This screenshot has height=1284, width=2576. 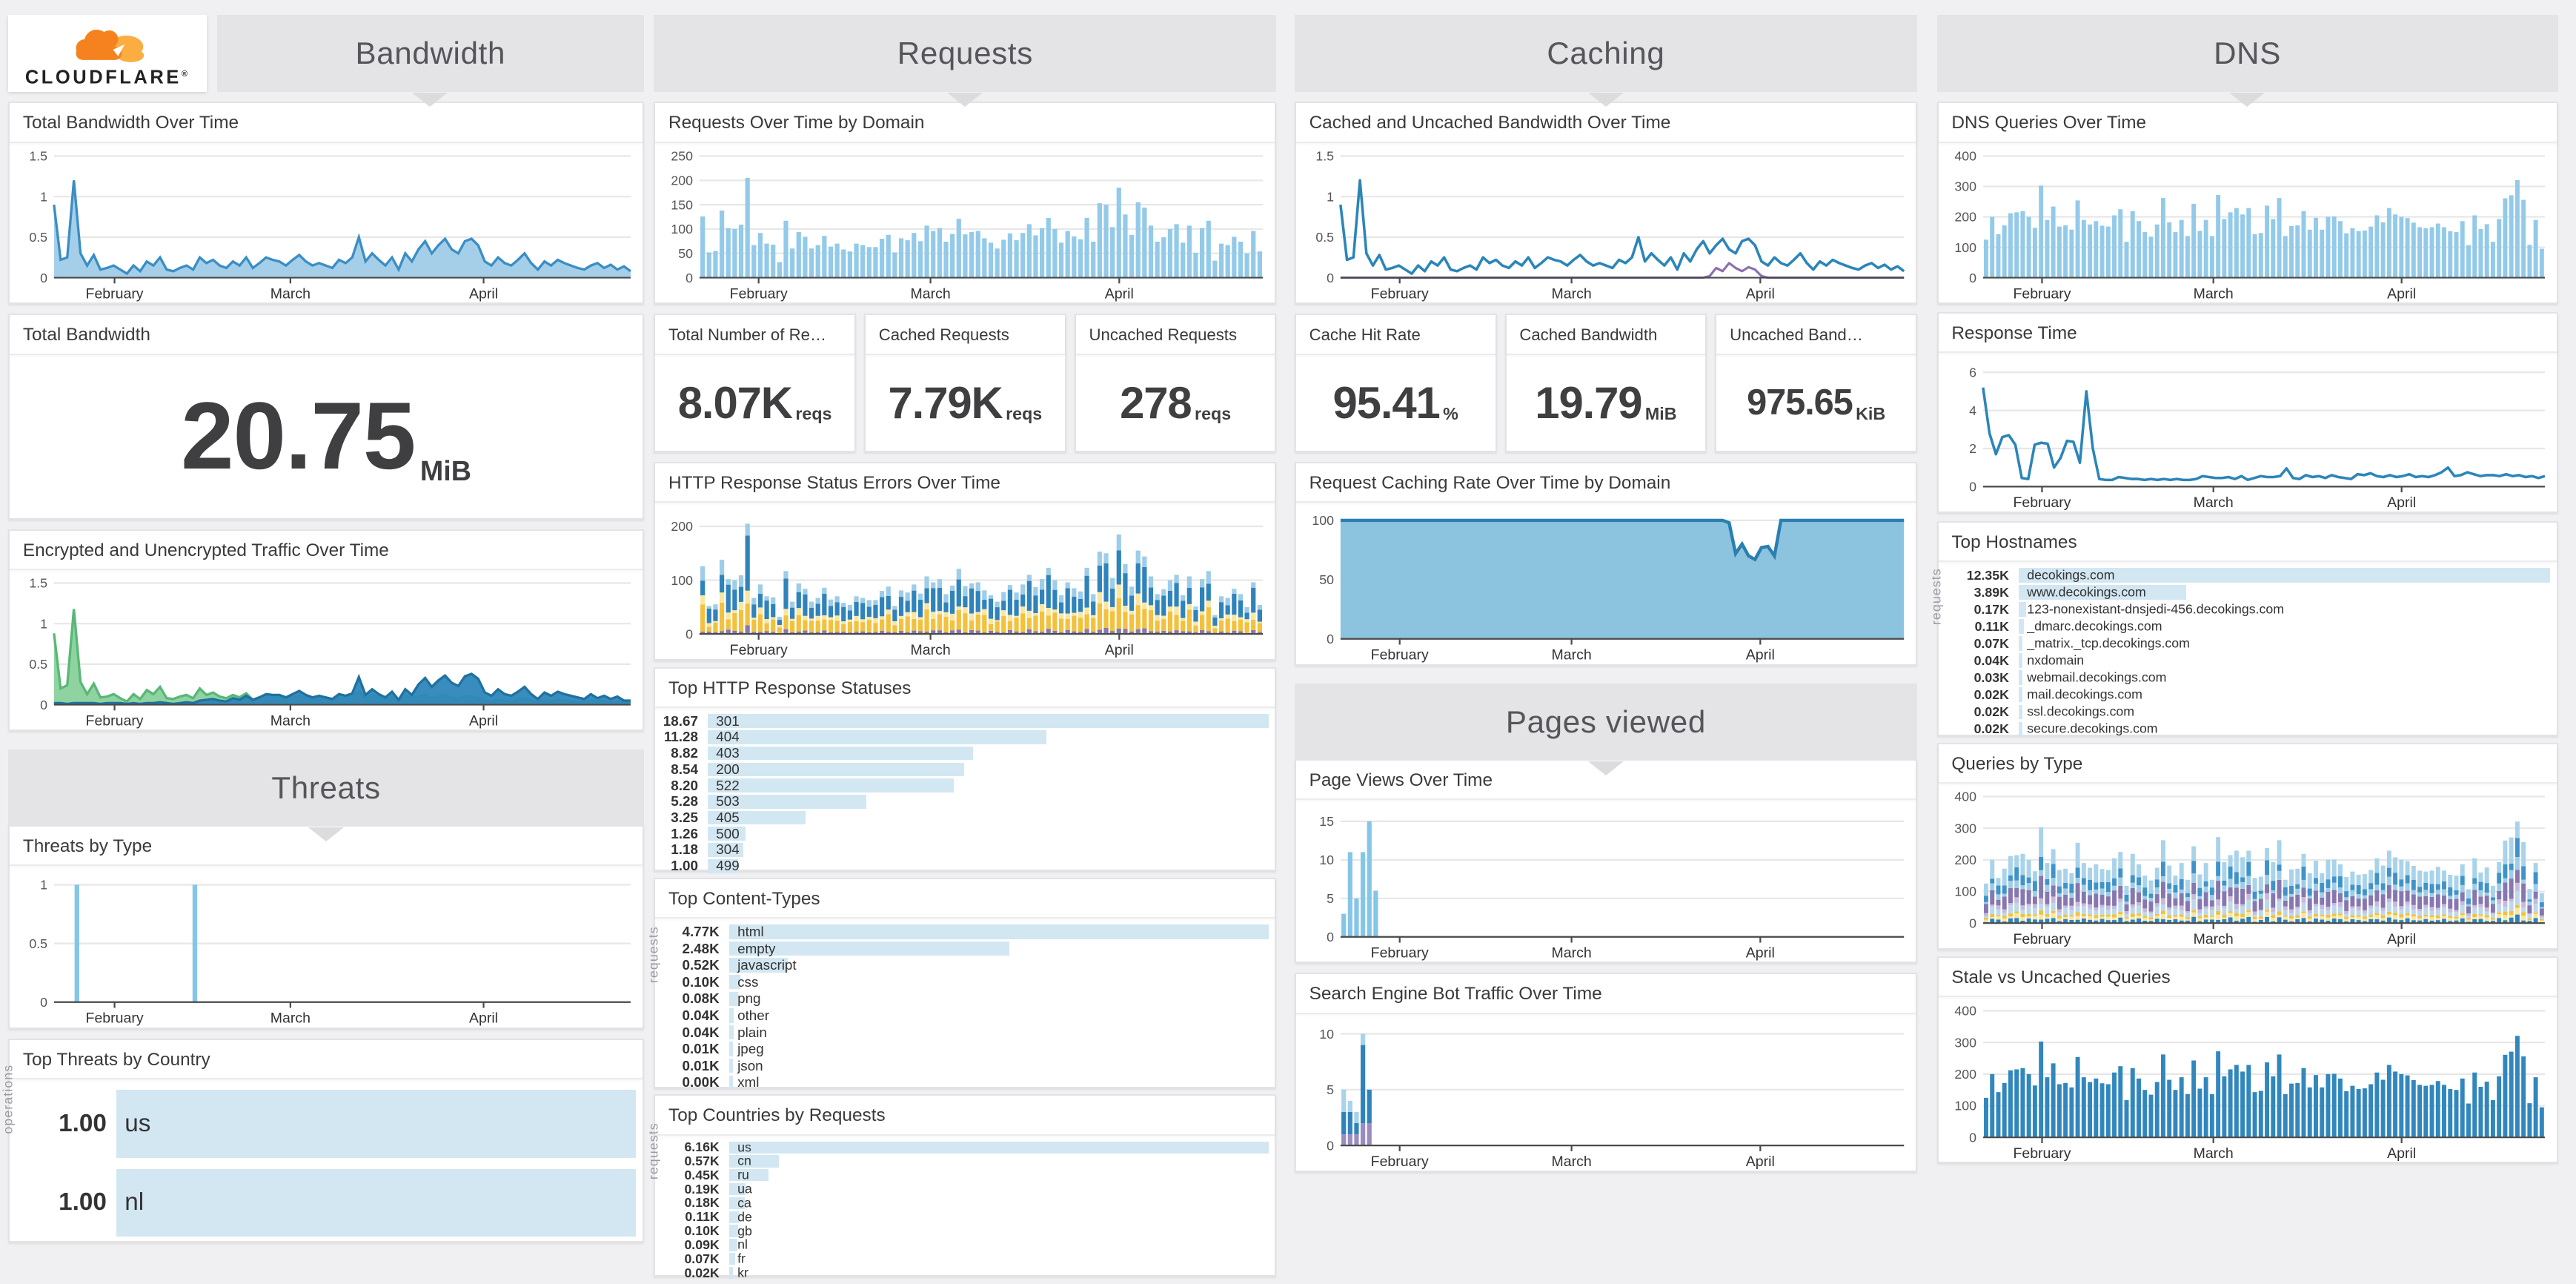 I want to click on list-item: 0.02K ssl.decokings.com, so click(x=2254, y=712).